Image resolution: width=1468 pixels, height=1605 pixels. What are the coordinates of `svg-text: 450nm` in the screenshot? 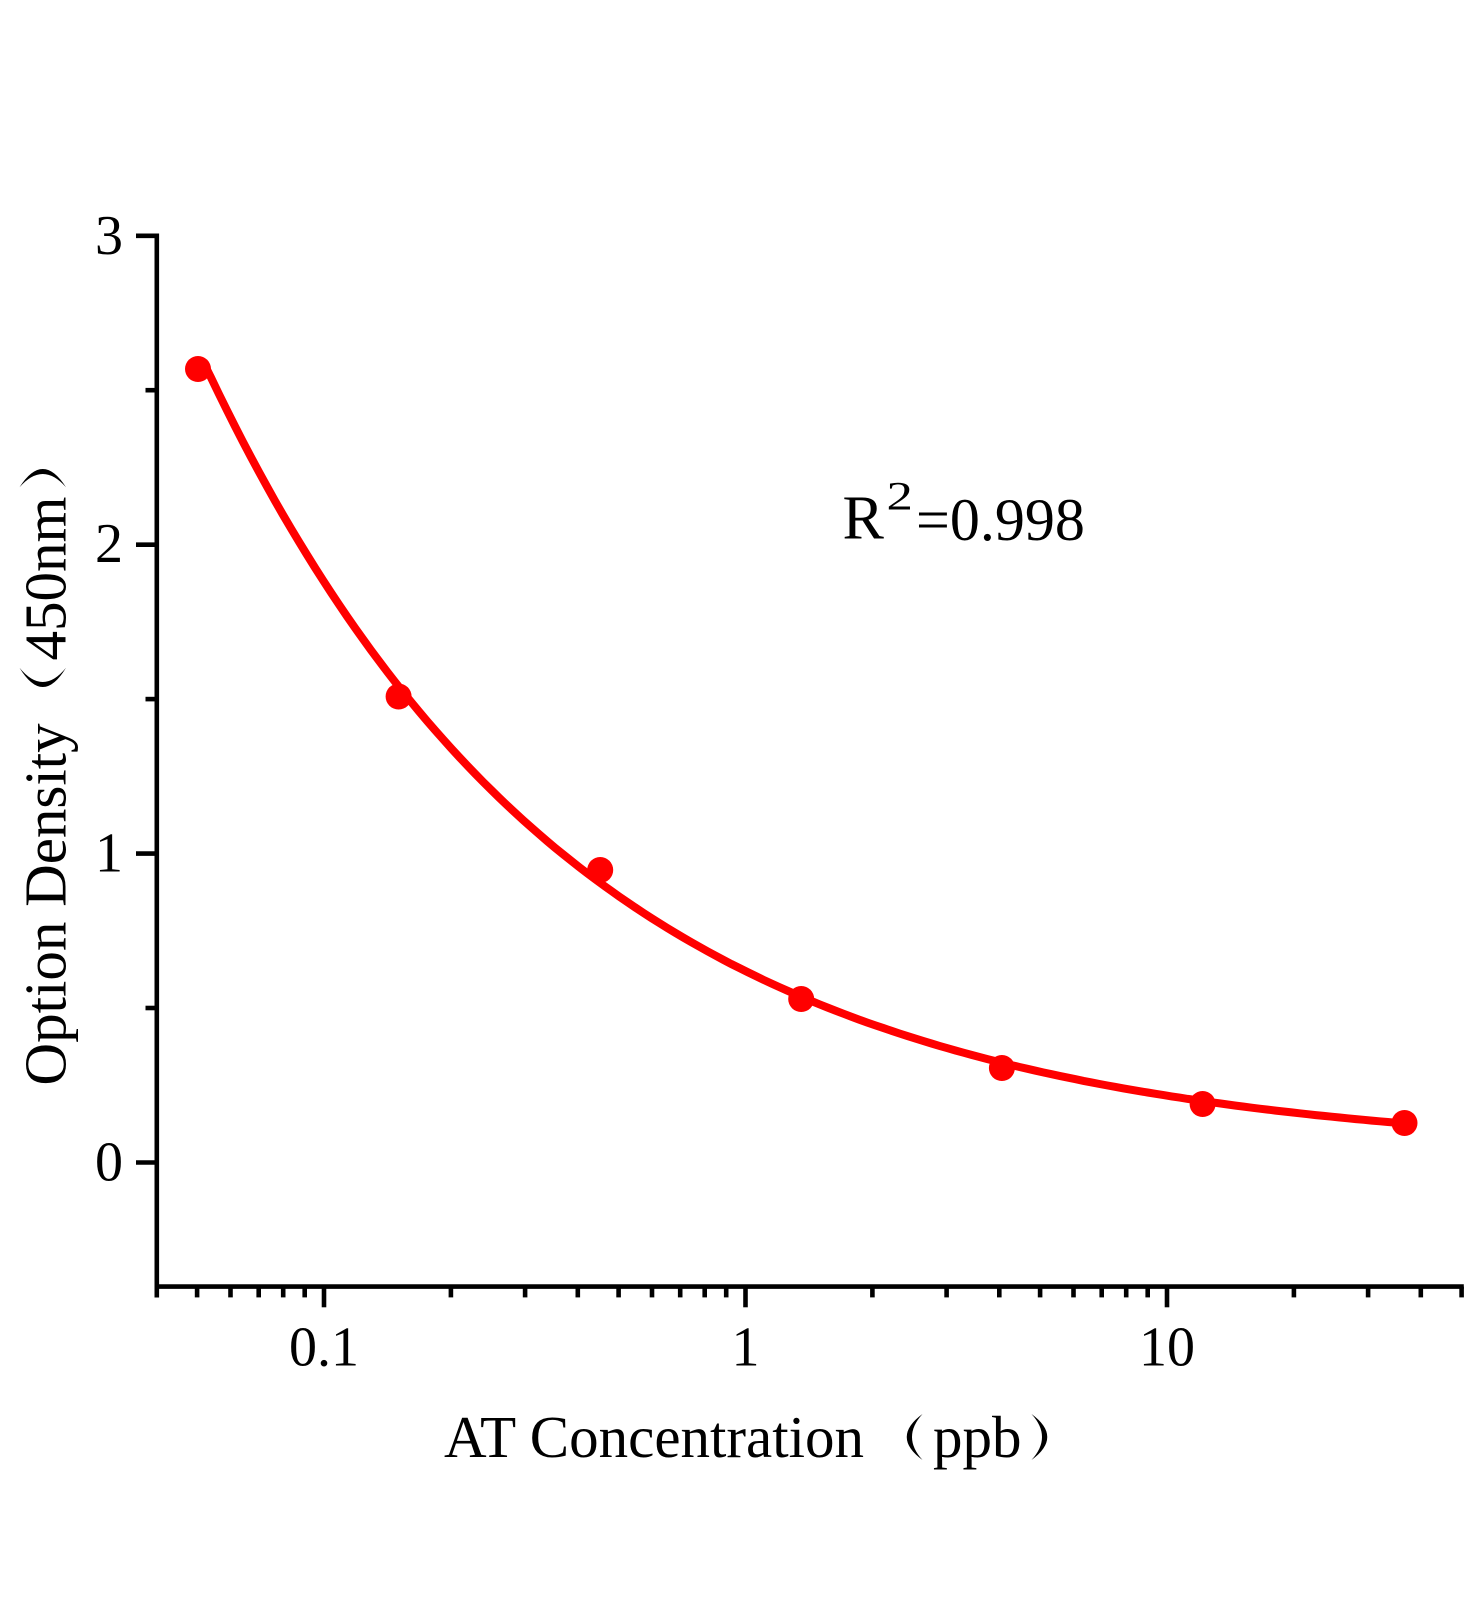 It's located at (46, 579).